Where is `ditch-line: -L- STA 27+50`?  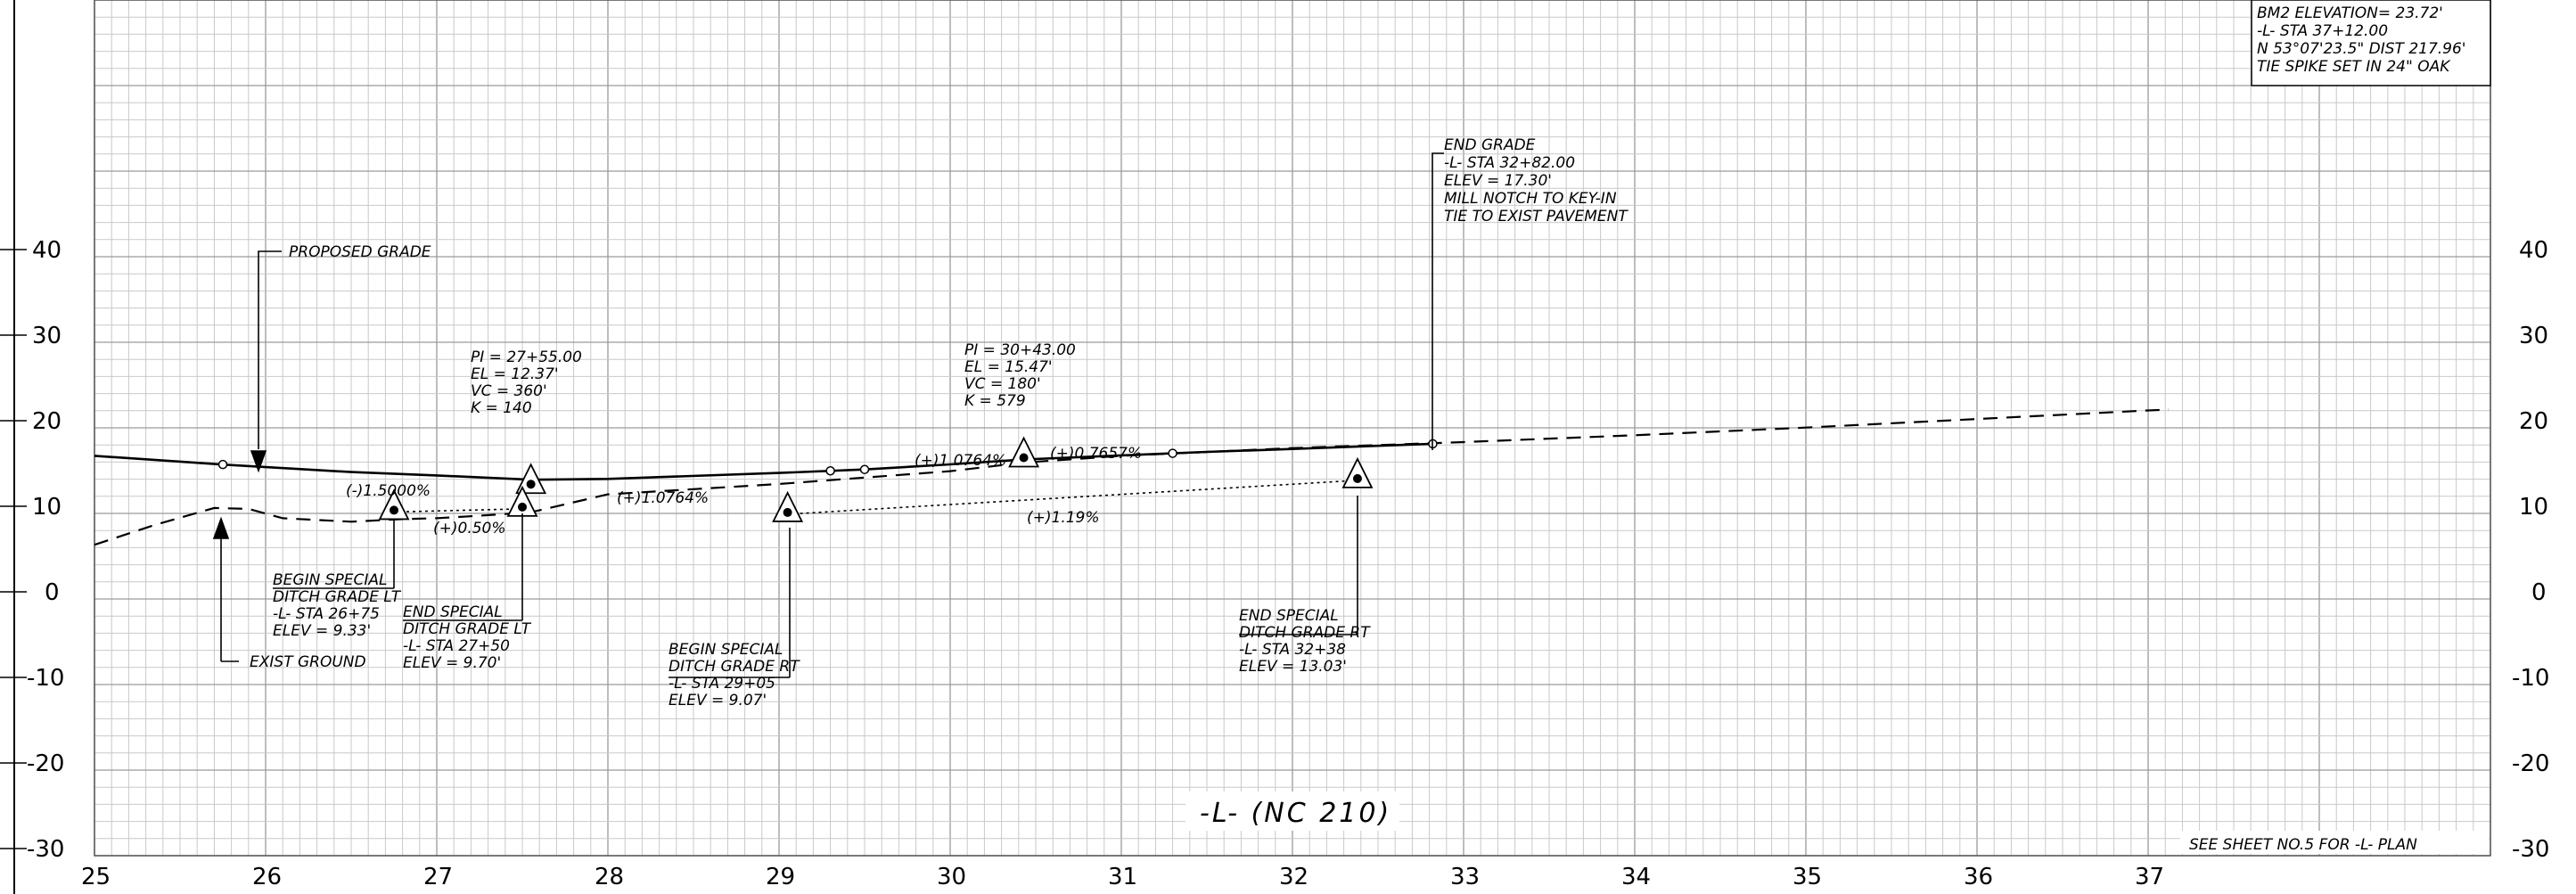 ditch-line: -L- STA 27+50 is located at coordinates (456, 646).